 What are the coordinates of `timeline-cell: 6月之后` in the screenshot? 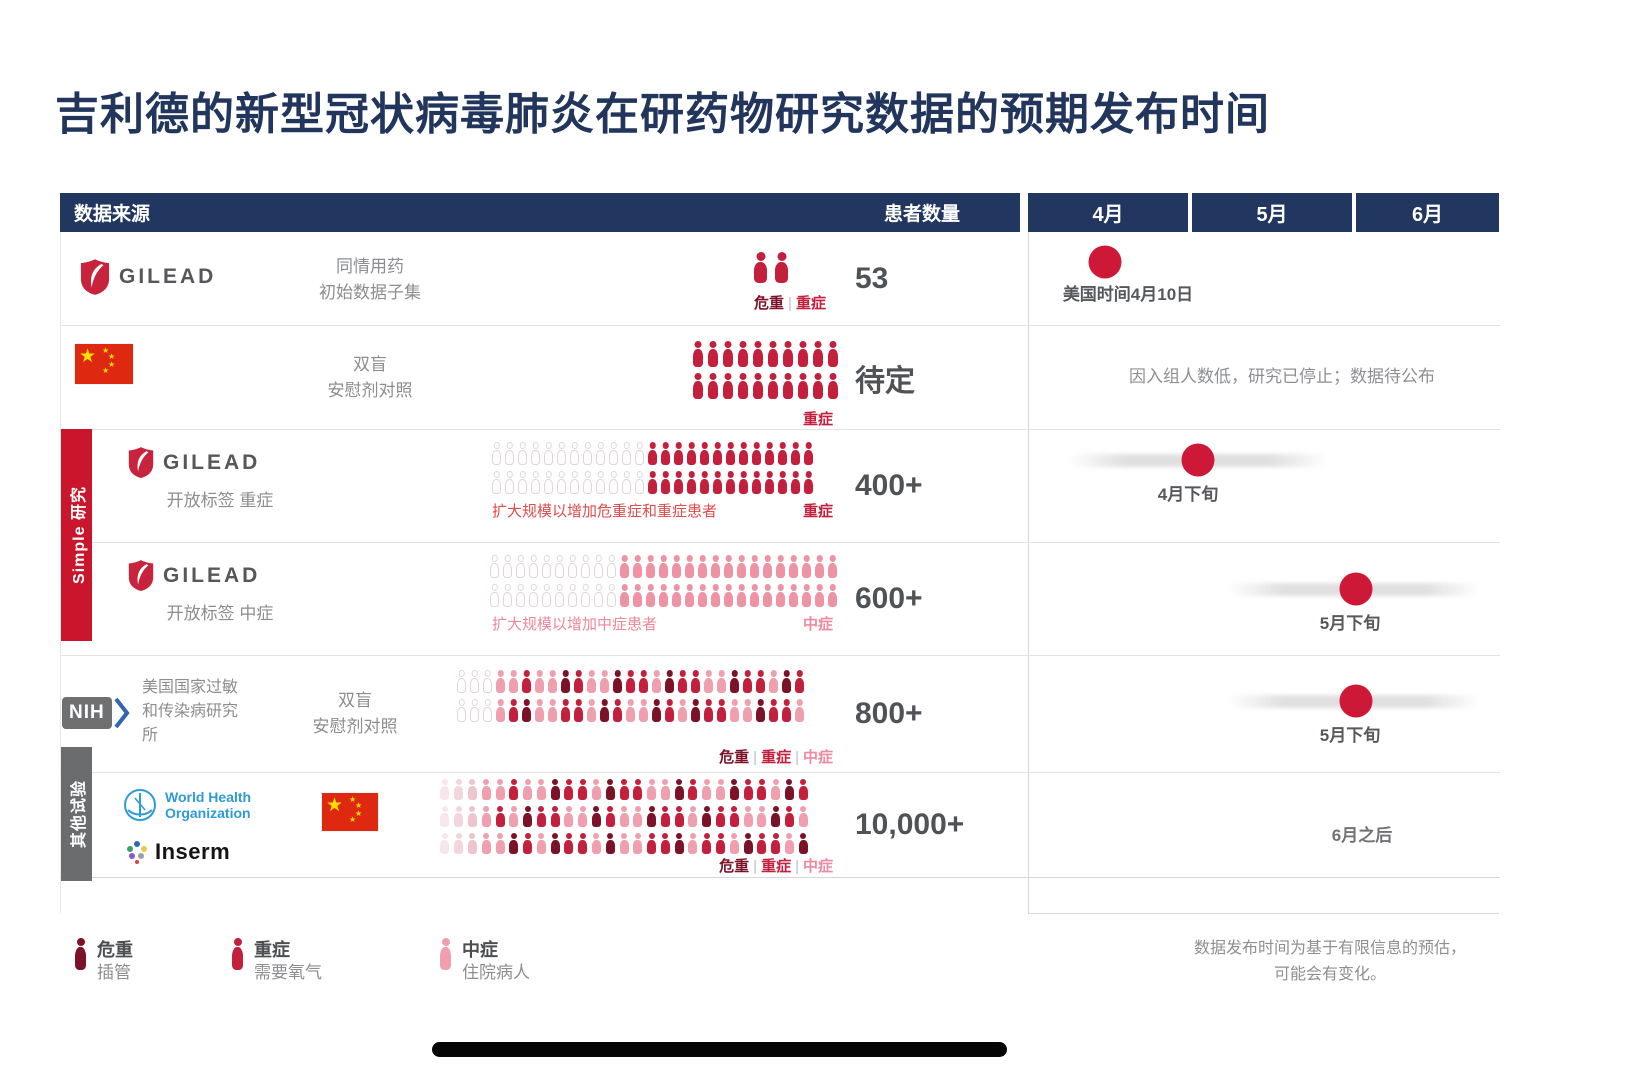 It's located at (780, 825).